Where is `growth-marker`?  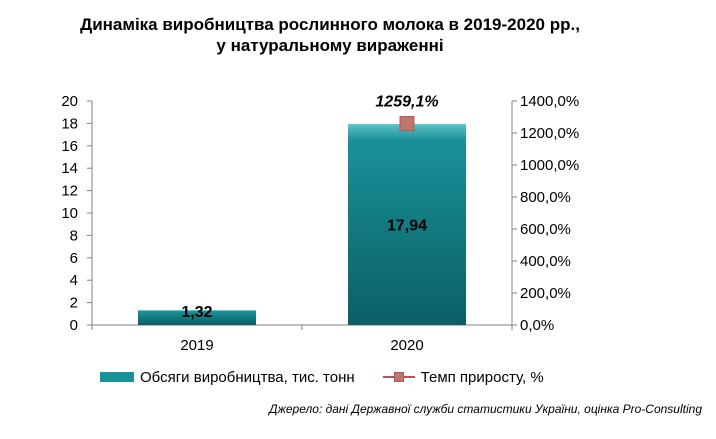 growth-marker is located at coordinates (407, 124).